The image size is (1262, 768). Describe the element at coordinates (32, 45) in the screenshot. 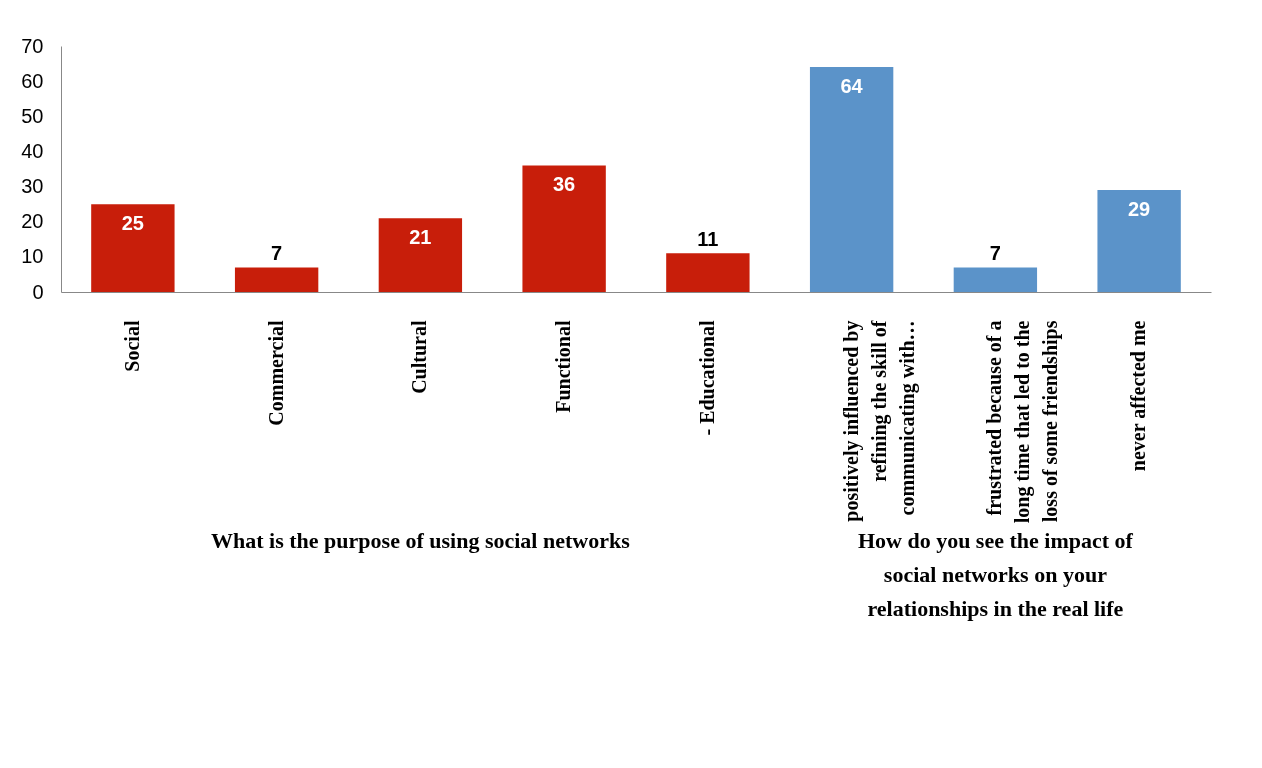

I see `y-tick-label: 70` at that location.